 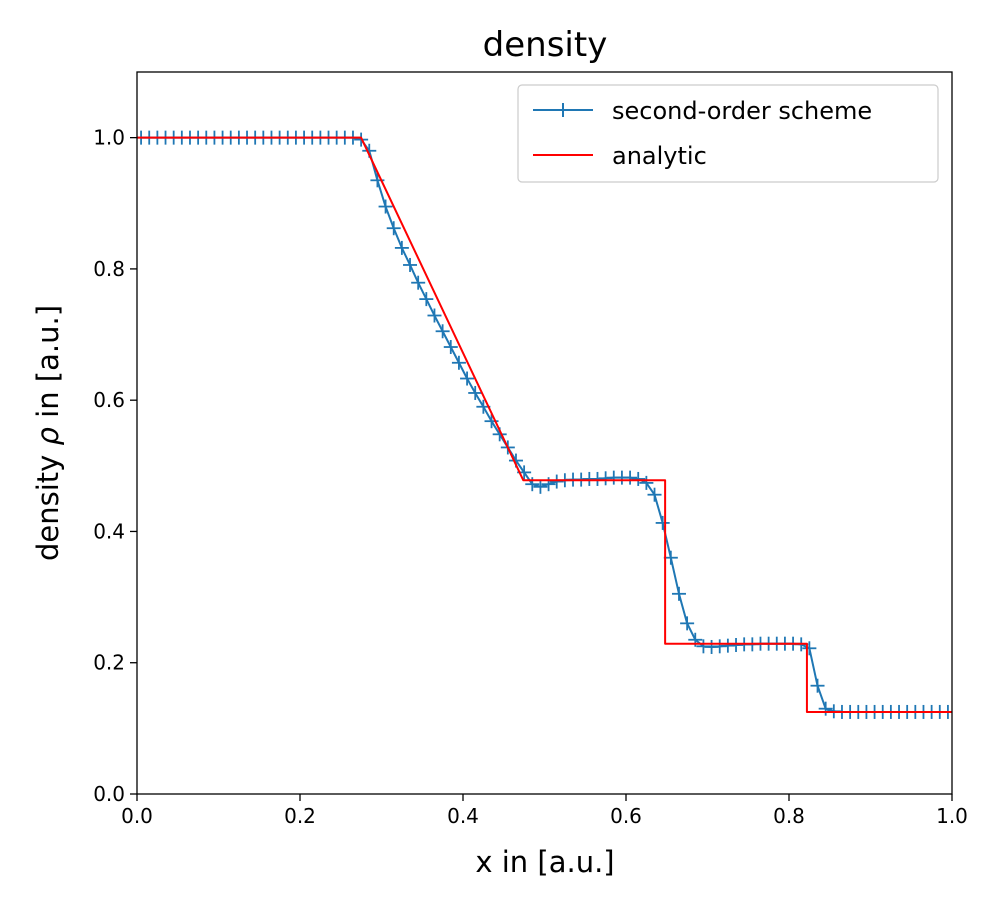 I want to click on legend-label-analytic: analytic, so click(x=659, y=156).